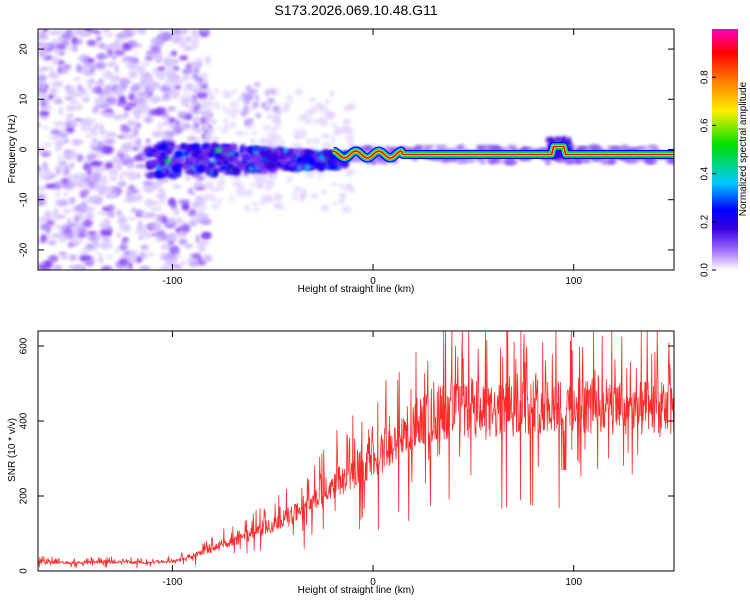  What do you see at coordinates (705, 221) in the screenshot?
I see `colorbar-tick-label: 0.2` at bounding box center [705, 221].